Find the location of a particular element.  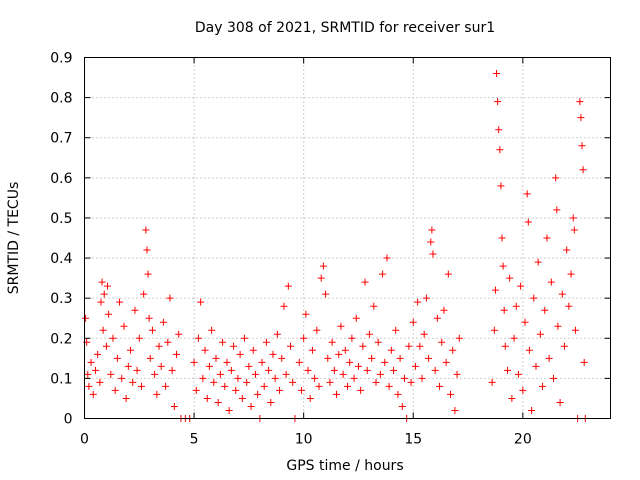

y-tick-label: 0.2 is located at coordinates (61, 339).